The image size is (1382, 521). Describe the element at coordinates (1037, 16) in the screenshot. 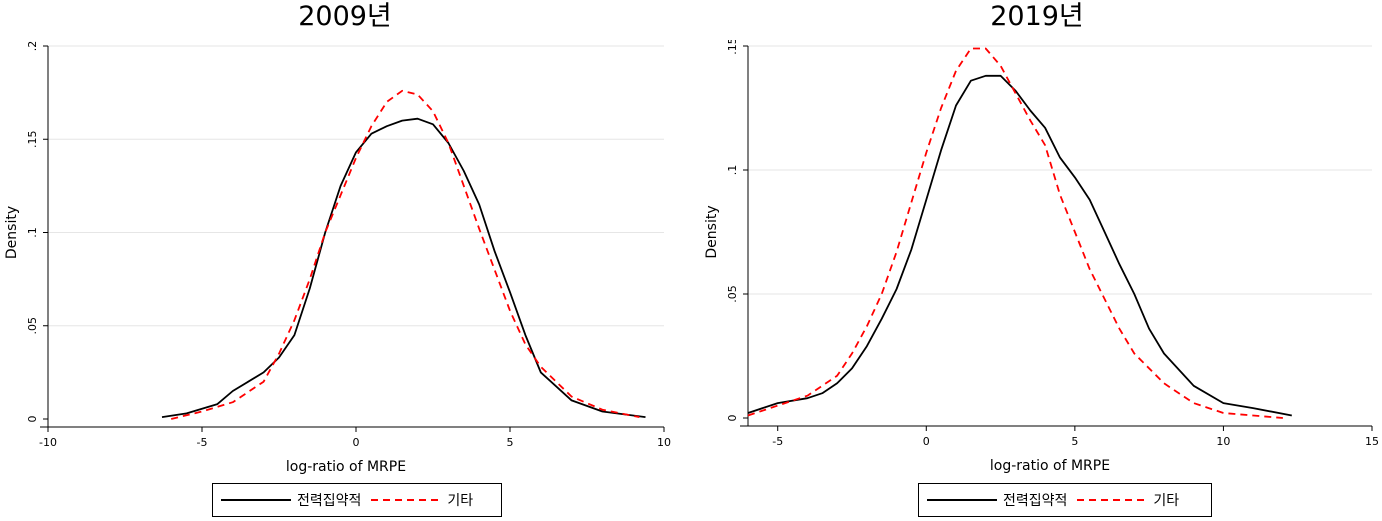

I see `chart-title: 2019년` at that location.